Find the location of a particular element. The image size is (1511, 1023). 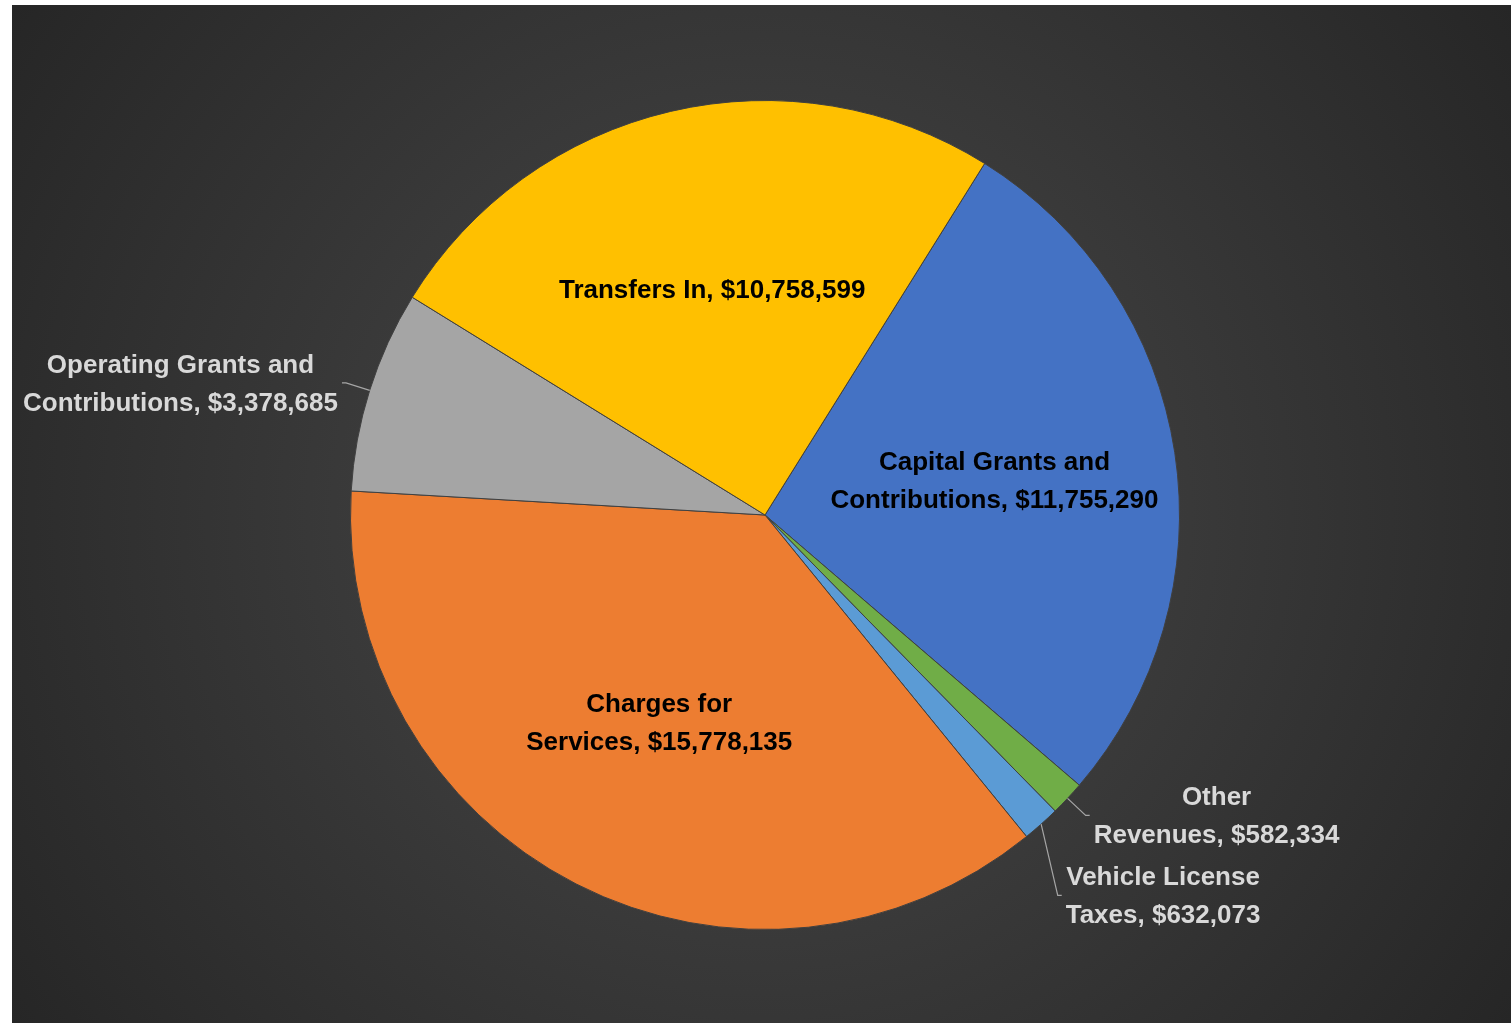

slice-label: Other Revenues, $582,334 is located at coordinates (1216, 816).